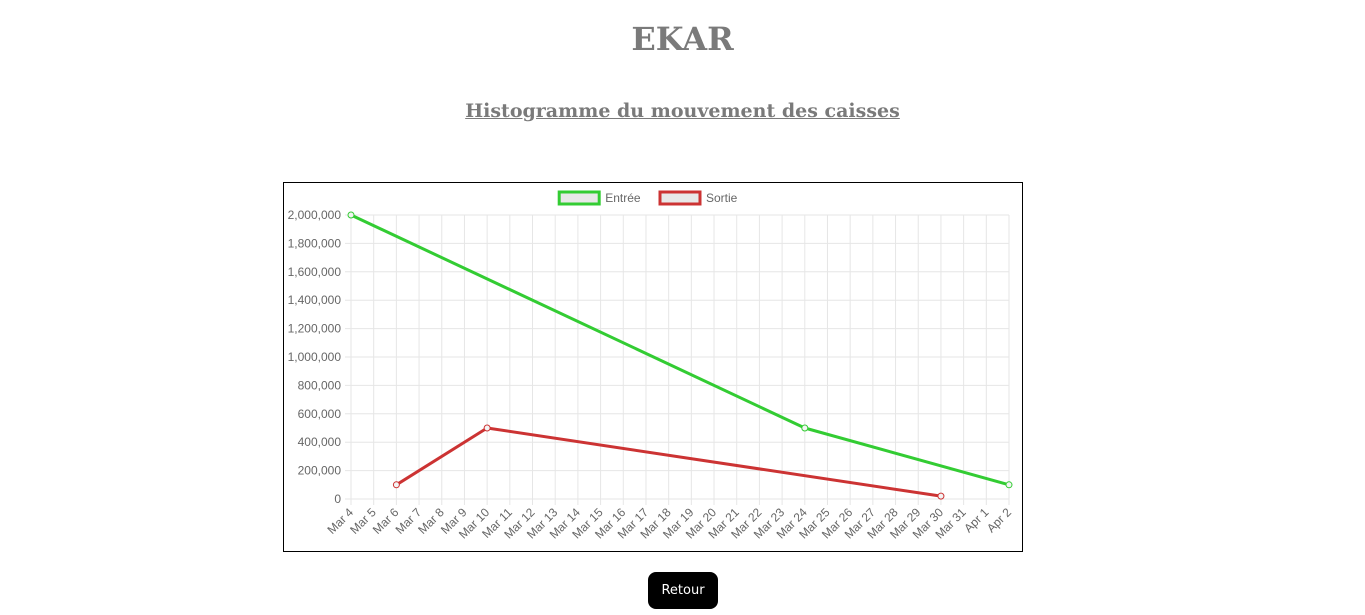 This screenshot has width=1365, height=615. Describe the element at coordinates (315, 300) in the screenshot. I see `y-tick-label: 1,400,000` at that location.